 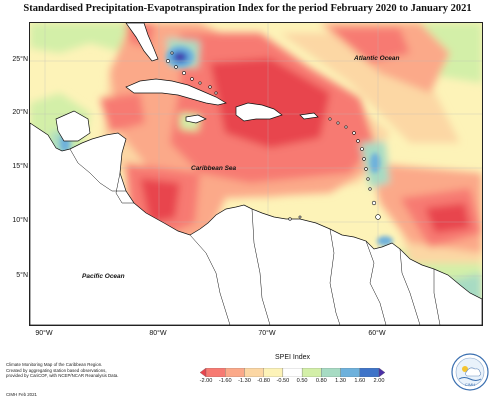 What do you see at coordinates (142, 42) in the screenshot?
I see `florida-outline` at bounding box center [142, 42].